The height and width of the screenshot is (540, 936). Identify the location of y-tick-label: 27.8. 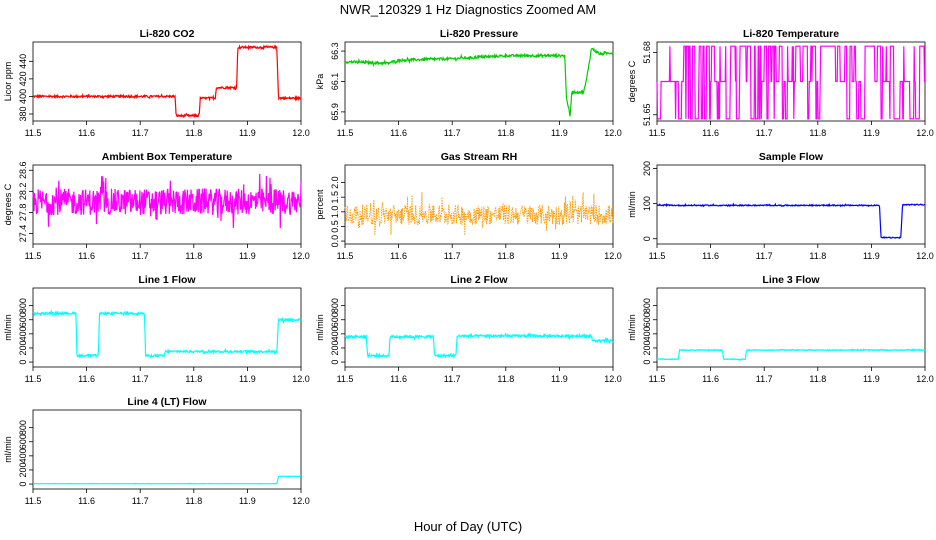
(23, 213).